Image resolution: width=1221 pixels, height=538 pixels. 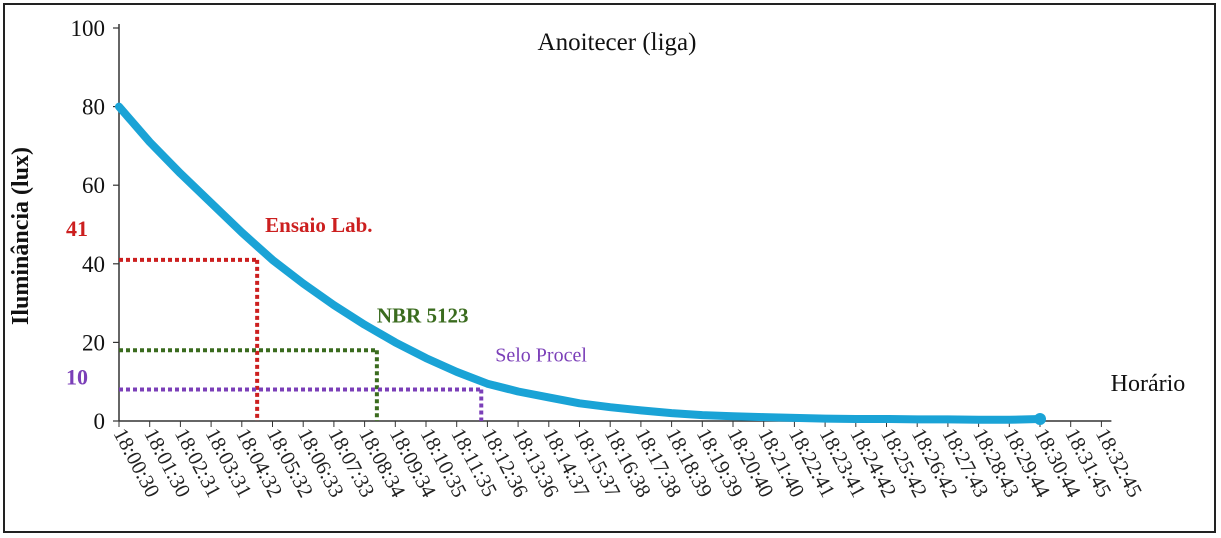 I want to click on y-tick-label: 60, so click(x=93, y=185).